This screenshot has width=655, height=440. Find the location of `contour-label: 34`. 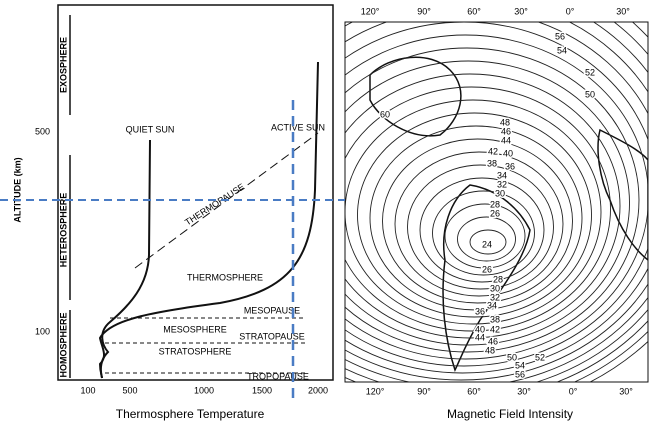

contour-label: 34 is located at coordinates (492, 305).